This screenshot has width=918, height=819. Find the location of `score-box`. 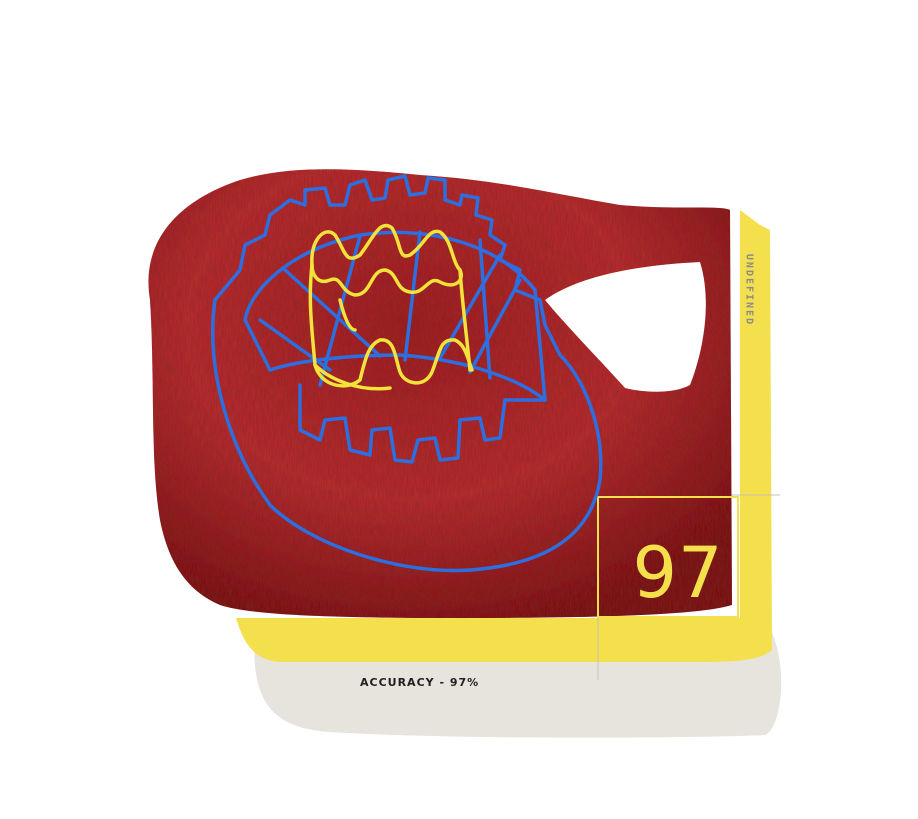

score-box is located at coordinates (668, 557).